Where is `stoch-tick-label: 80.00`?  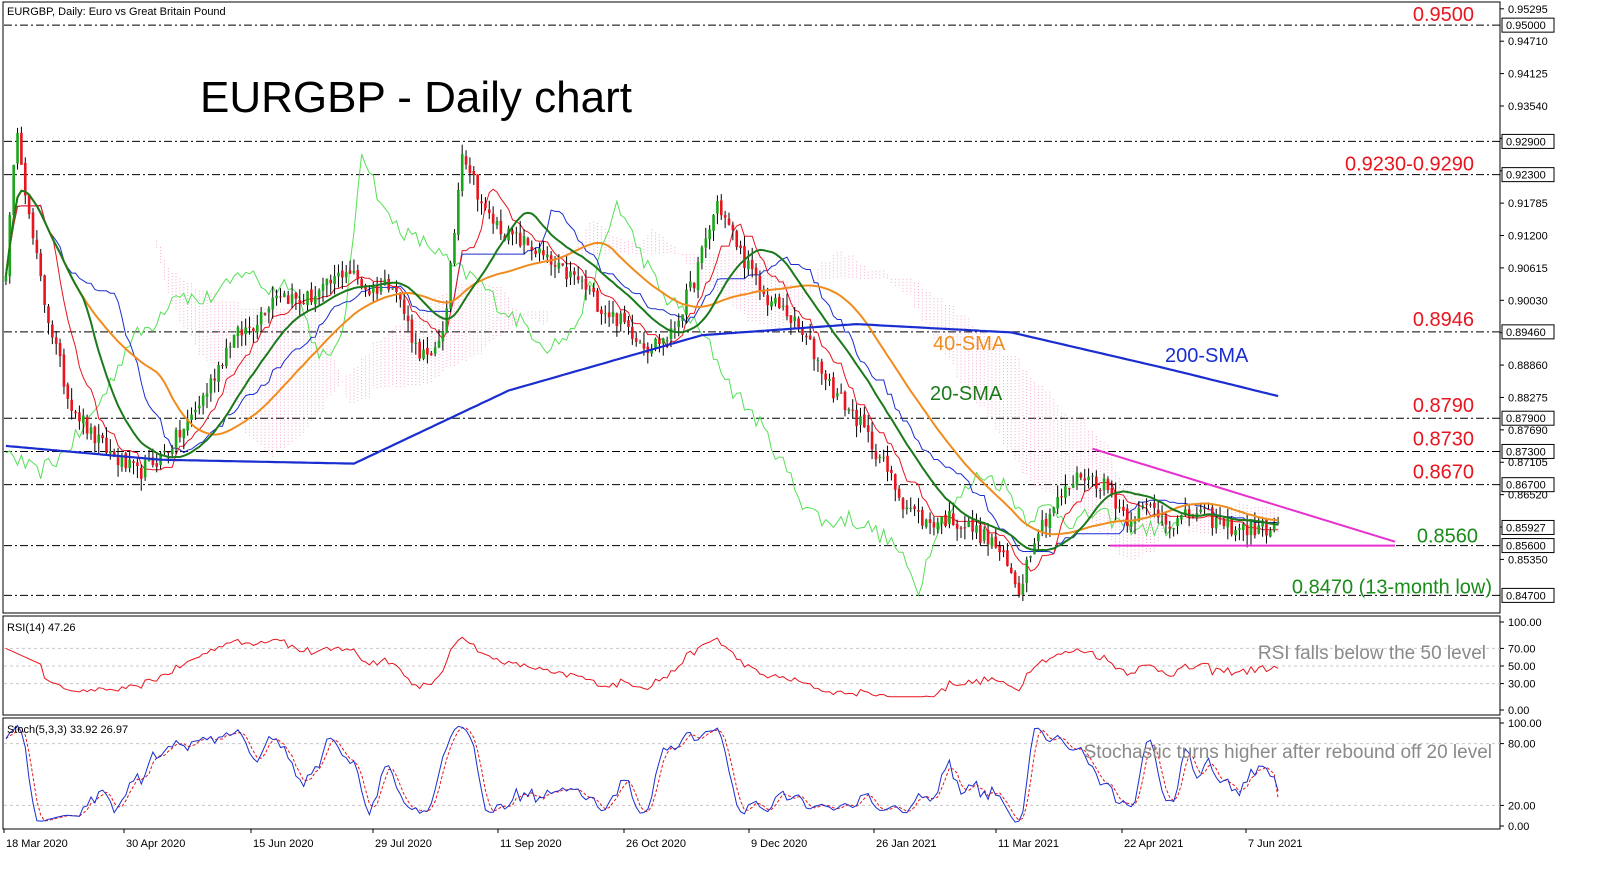 stoch-tick-label: 80.00 is located at coordinates (1522, 745).